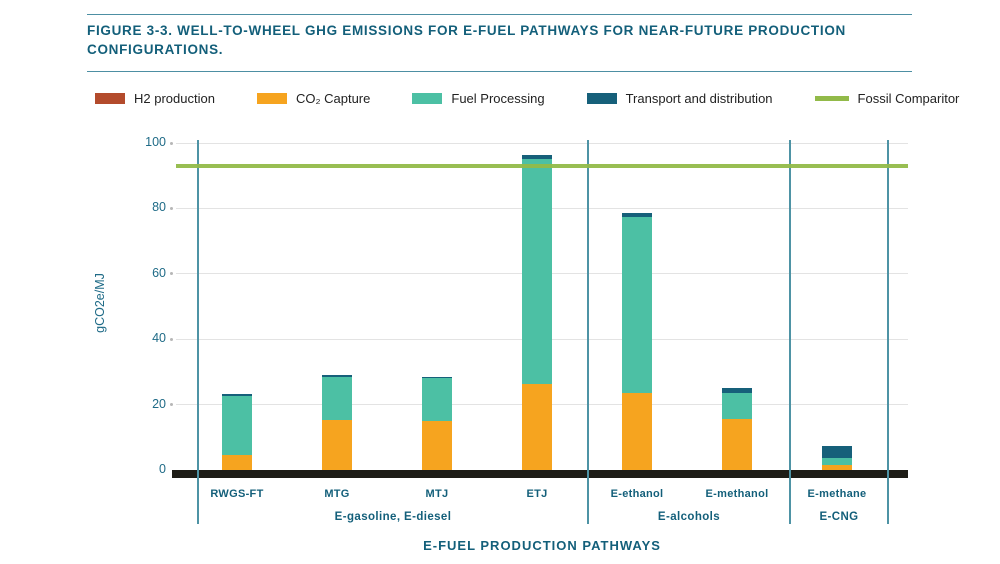 The height and width of the screenshot is (564, 1000). What do you see at coordinates (333, 98) in the screenshot?
I see `legend-label: CO₂ Capture` at bounding box center [333, 98].